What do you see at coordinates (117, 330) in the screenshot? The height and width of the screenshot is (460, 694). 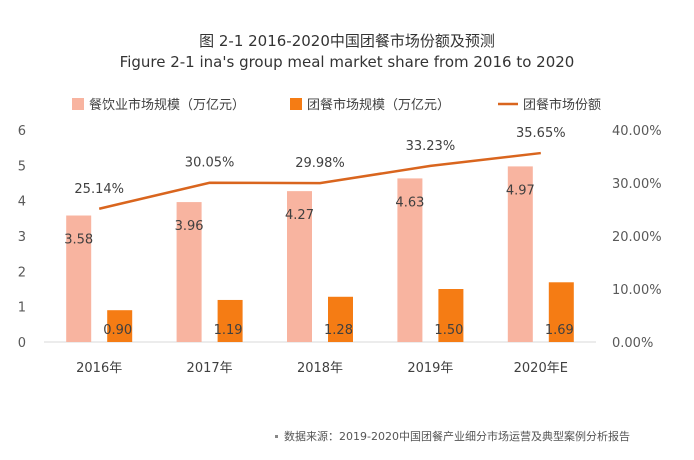 I see `group-meal-data-label: 0.90` at bounding box center [117, 330].